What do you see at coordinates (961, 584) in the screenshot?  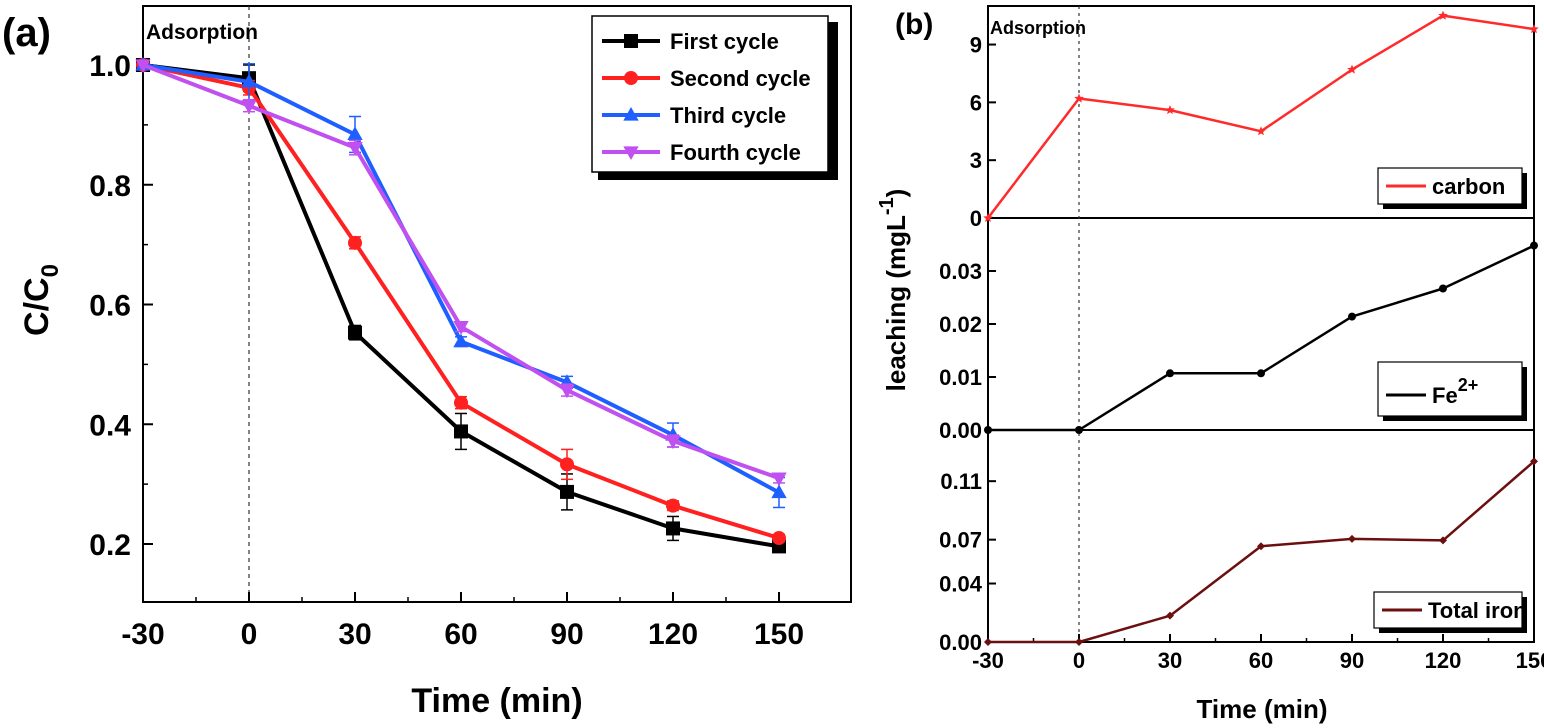 I see `y-tick-label-total-iron: 0.04` at bounding box center [961, 584].